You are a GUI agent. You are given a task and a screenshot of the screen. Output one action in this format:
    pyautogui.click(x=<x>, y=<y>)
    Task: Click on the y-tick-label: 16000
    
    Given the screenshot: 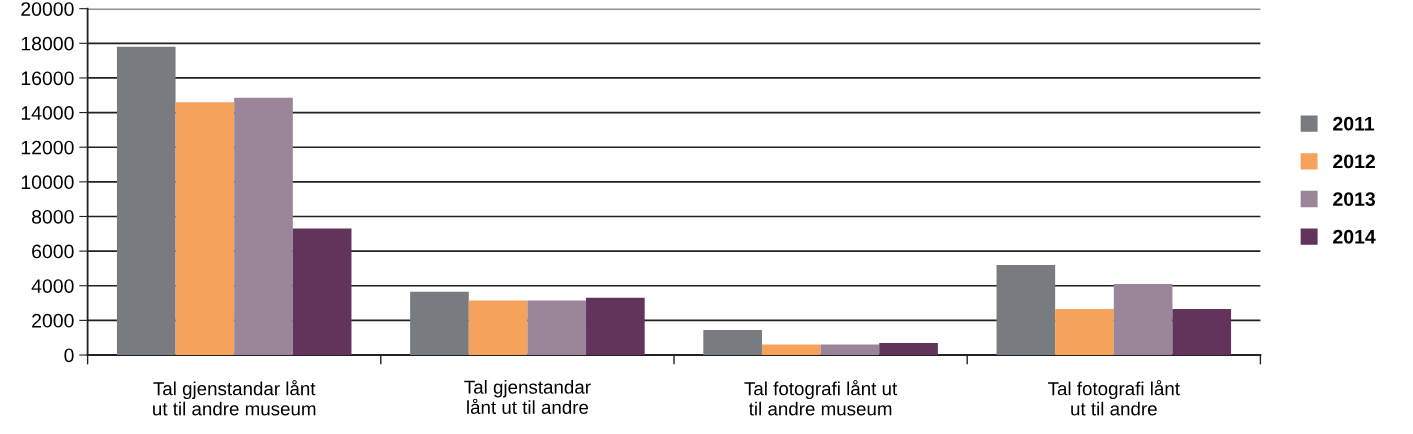 What is the action you would take?
    pyautogui.click(x=47, y=78)
    